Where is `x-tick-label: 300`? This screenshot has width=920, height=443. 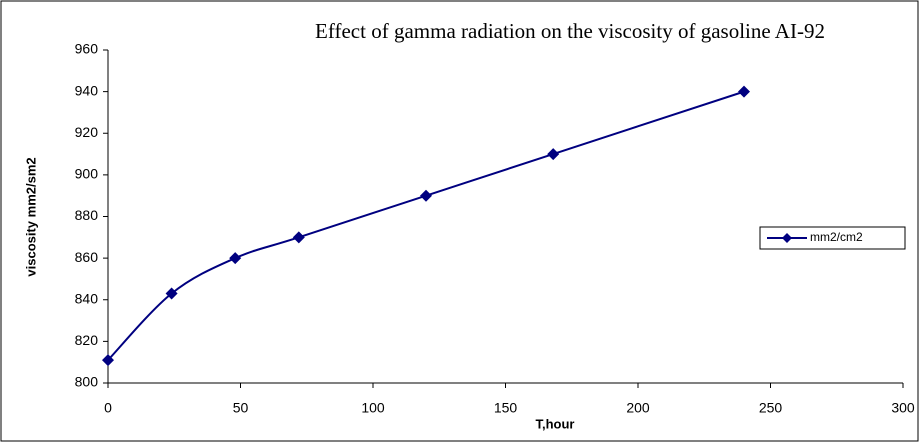 x-tick-label: 300 is located at coordinates (903, 408).